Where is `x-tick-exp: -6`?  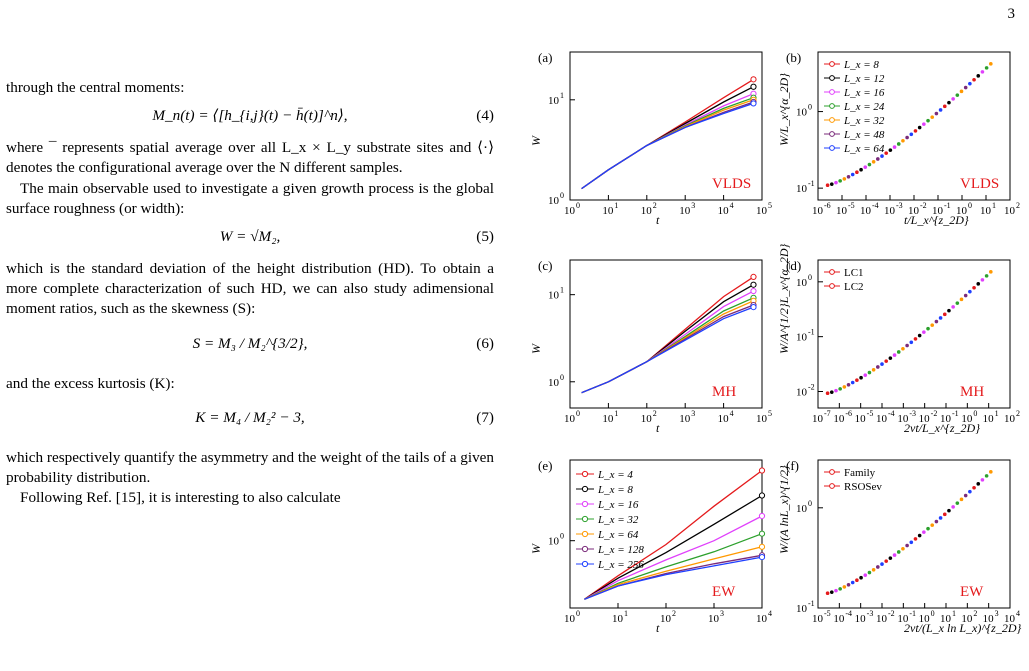
x-tick-exp: -6 is located at coordinates (848, 413).